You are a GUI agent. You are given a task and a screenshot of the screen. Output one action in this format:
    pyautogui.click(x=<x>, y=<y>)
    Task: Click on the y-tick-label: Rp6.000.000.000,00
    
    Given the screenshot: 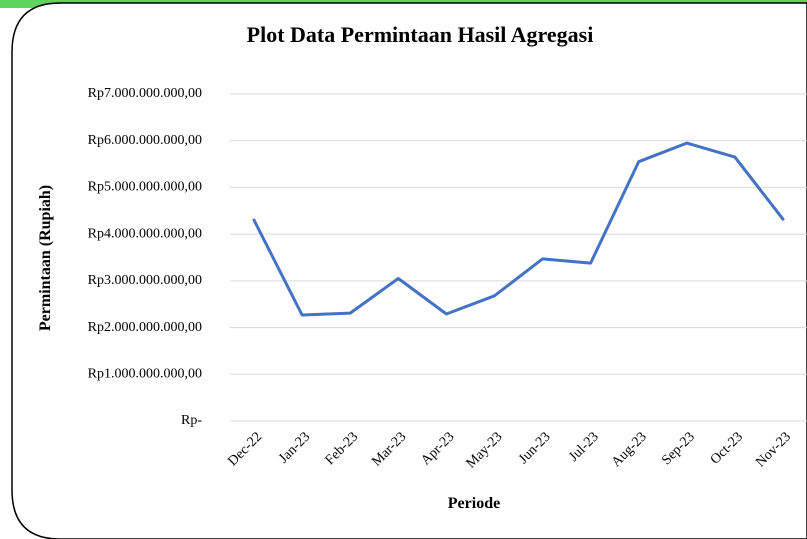 What is the action you would take?
    pyautogui.click(x=145, y=140)
    